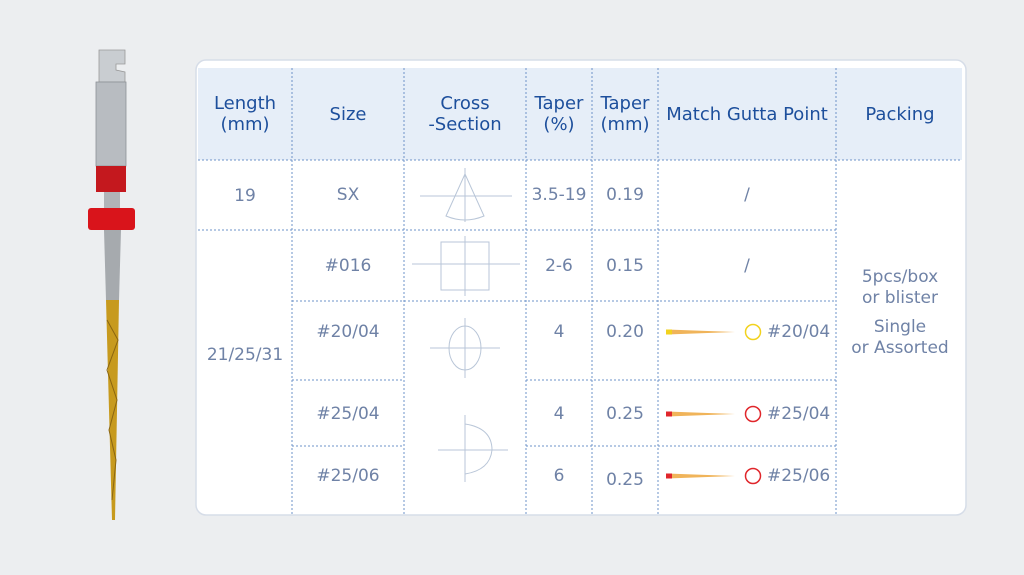  I want to click on taper-mm-cell: 0.20, so click(625, 332).